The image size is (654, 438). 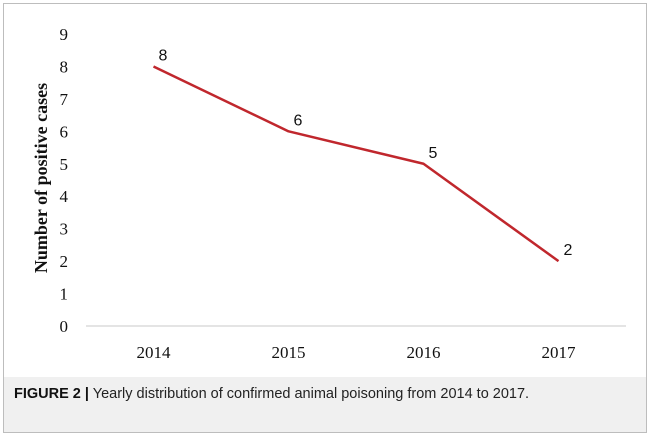 What do you see at coordinates (64, 99) in the screenshot?
I see `y-tick-label: 7` at bounding box center [64, 99].